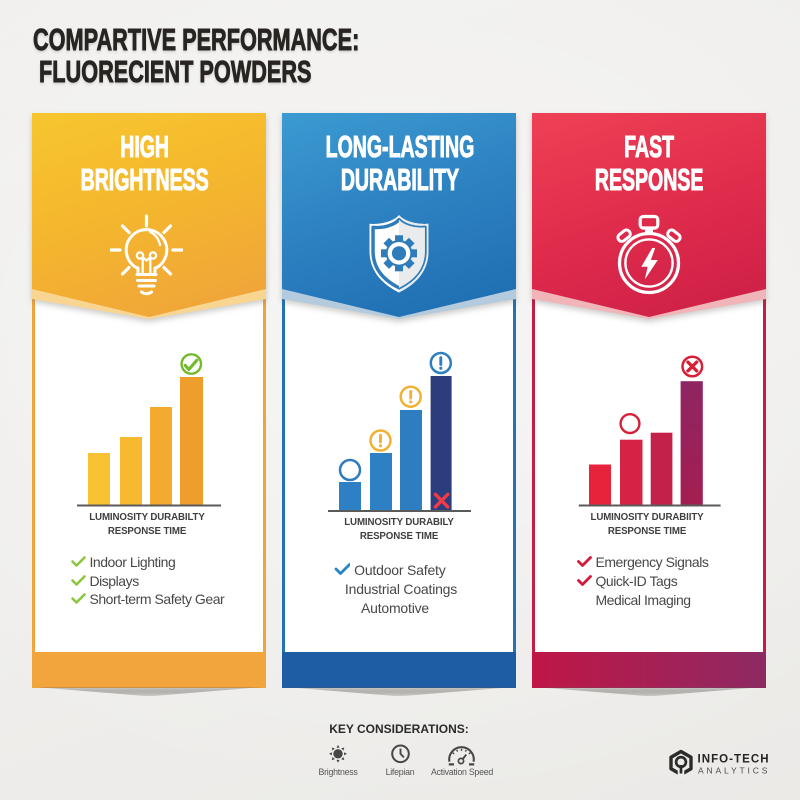  Describe the element at coordinates (147, 517) in the screenshot. I see `svg-text: LUMINOSITY DURABILTY` at that location.